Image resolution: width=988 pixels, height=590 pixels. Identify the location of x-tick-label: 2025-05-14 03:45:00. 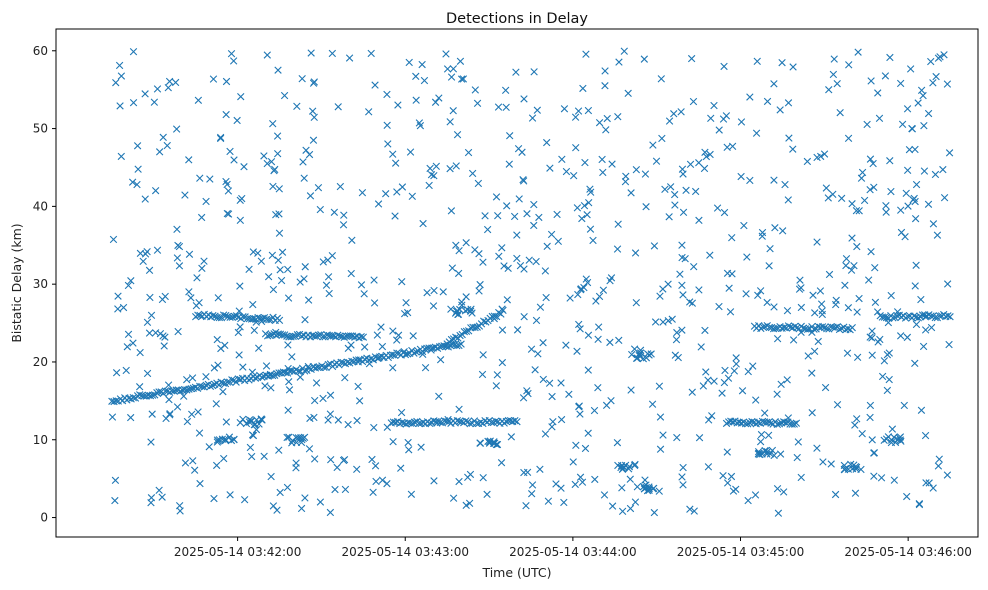
(740, 552).